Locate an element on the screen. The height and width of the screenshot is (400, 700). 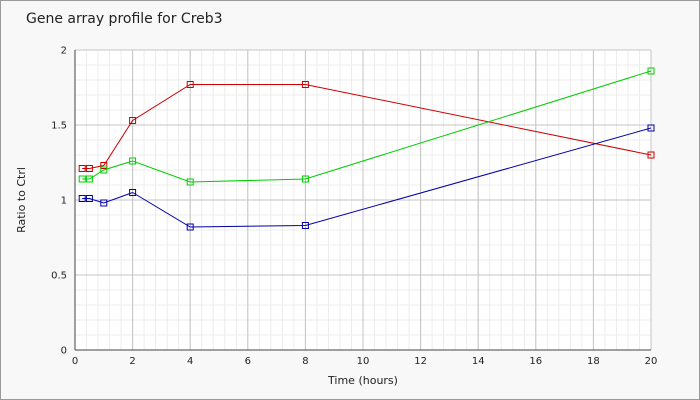
x-tick-label: 4 is located at coordinates (190, 361).